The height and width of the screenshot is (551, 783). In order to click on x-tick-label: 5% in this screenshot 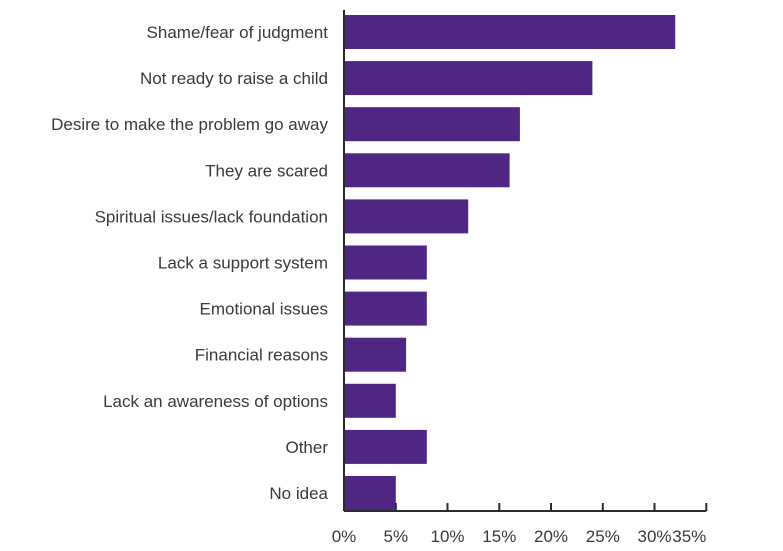, I will do `click(396, 536)`.